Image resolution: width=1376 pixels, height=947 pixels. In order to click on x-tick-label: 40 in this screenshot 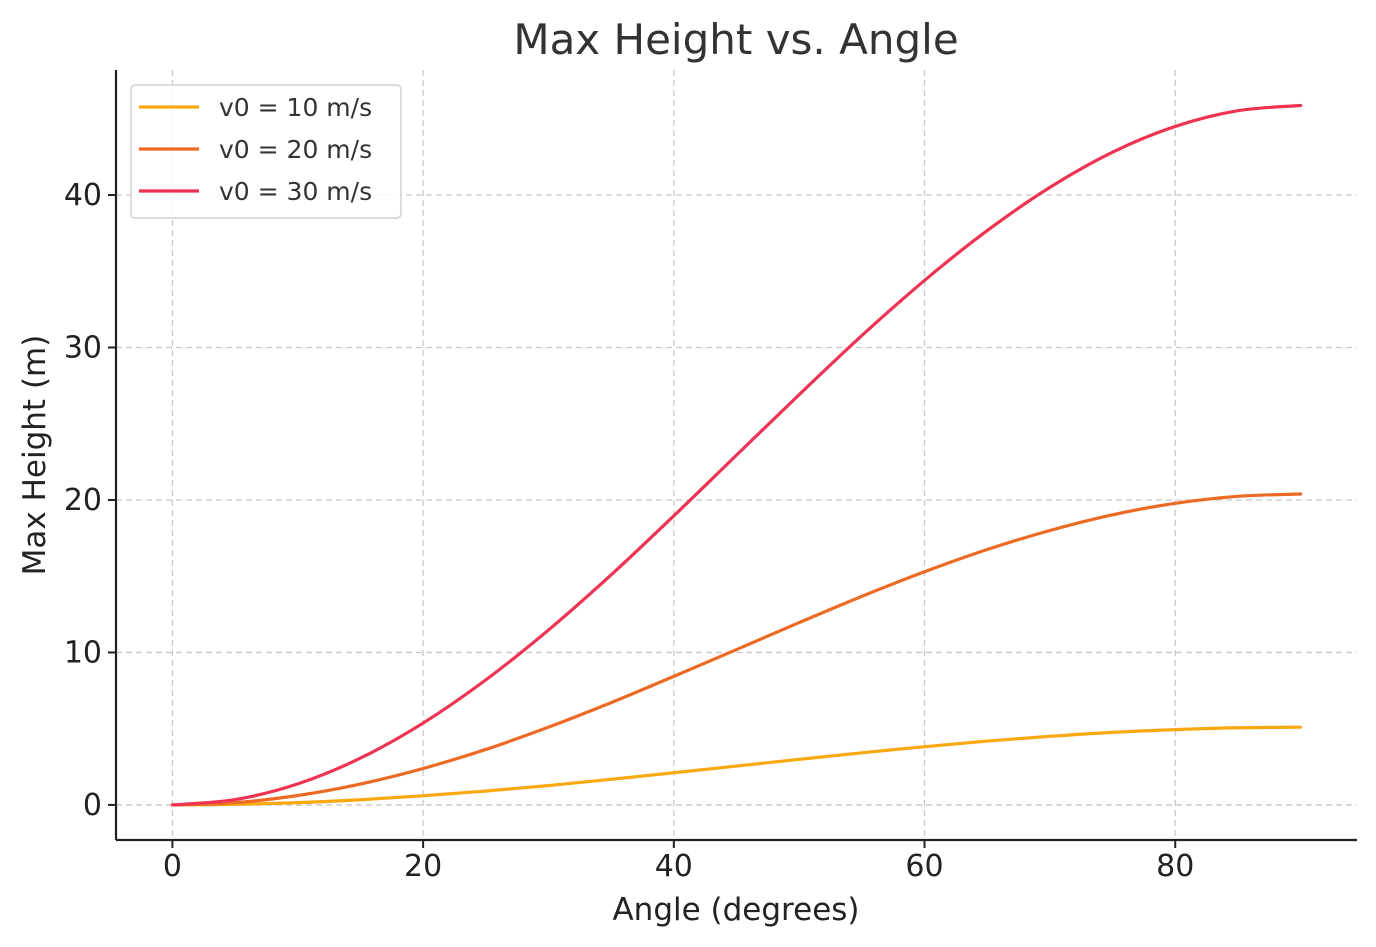, I will do `click(674, 866)`.